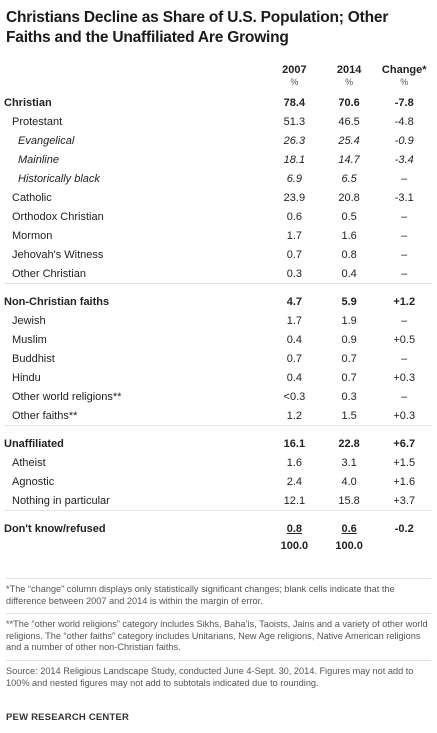 The width and height of the screenshot is (437, 733). What do you see at coordinates (59, 178) in the screenshot?
I see `row-label: Historically black` at bounding box center [59, 178].